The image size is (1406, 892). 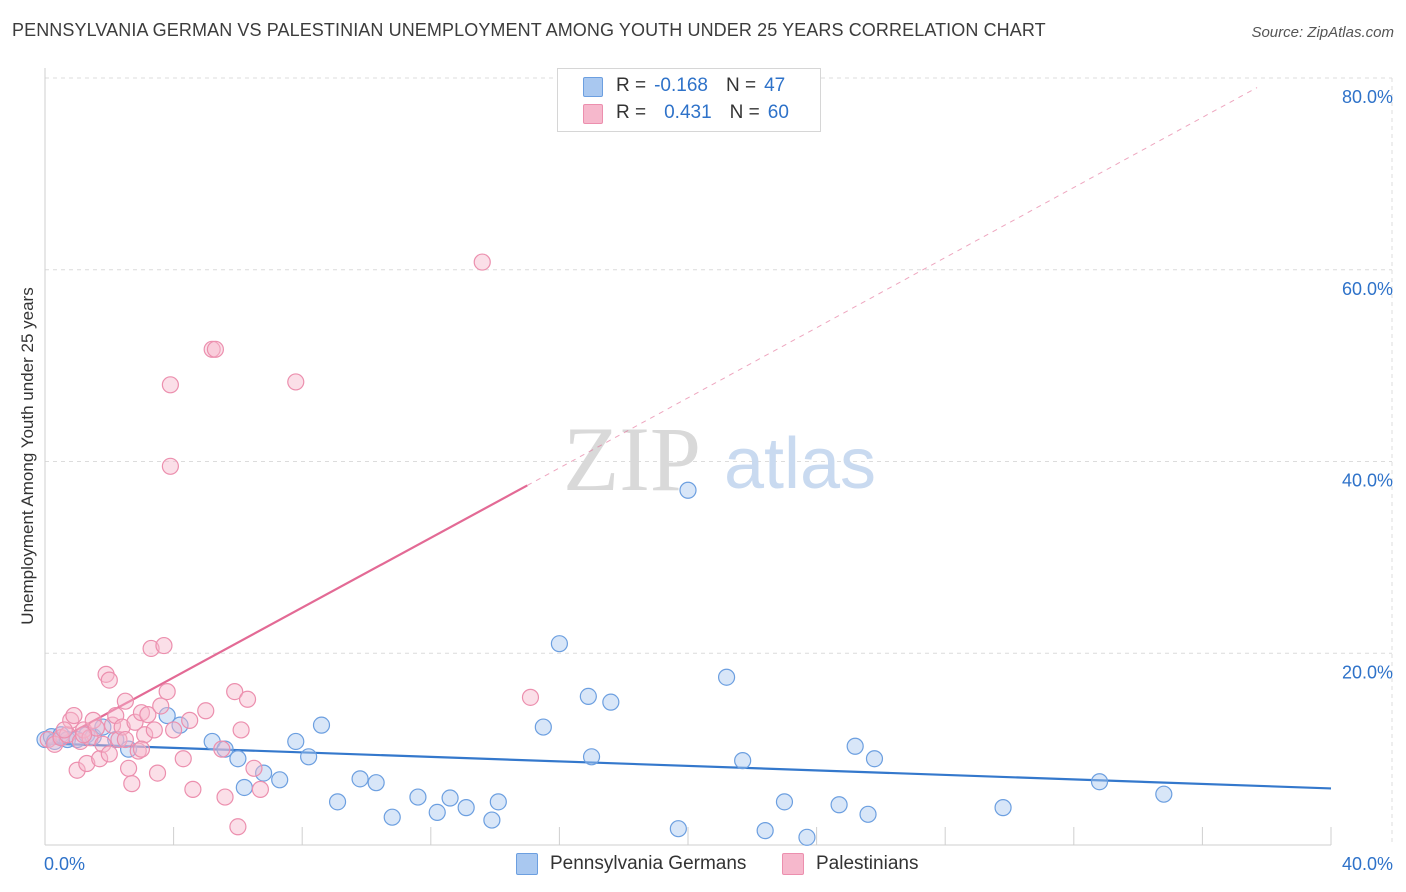 What do you see at coordinates (1367, 481) in the screenshot?
I see `y-tick-label: 40.0%` at bounding box center [1367, 481].